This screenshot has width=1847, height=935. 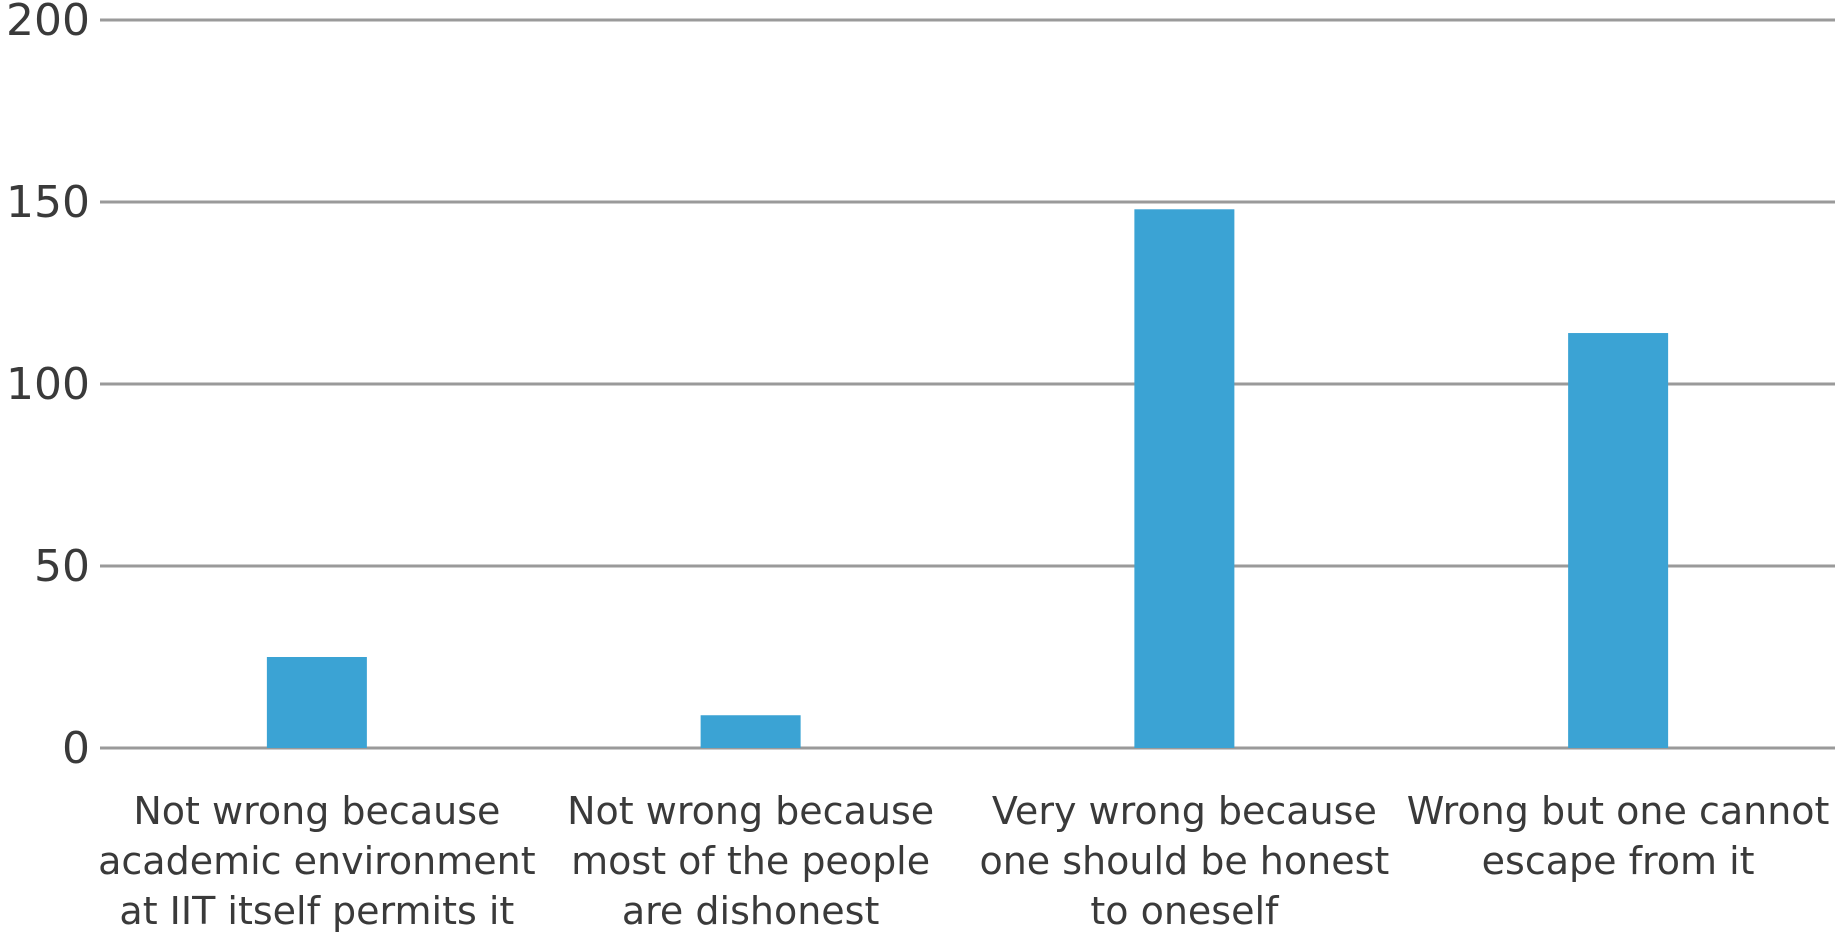 What do you see at coordinates (1184, 861) in the screenshot?
I see `x-category-label: one should be honest` at bounding box center [1184, 861].